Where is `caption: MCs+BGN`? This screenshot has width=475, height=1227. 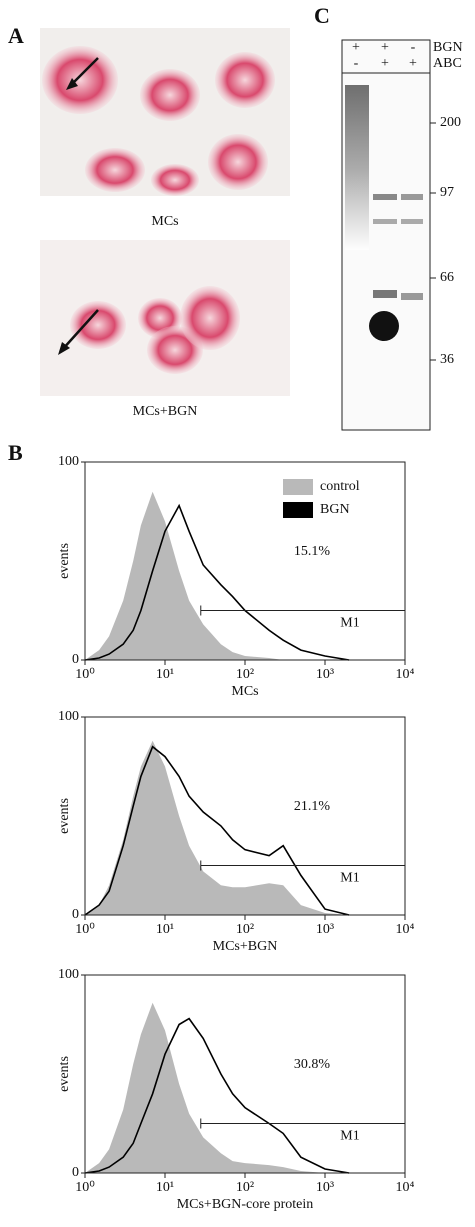
caption: MCs+BGN is located at coordinates (165, 411).